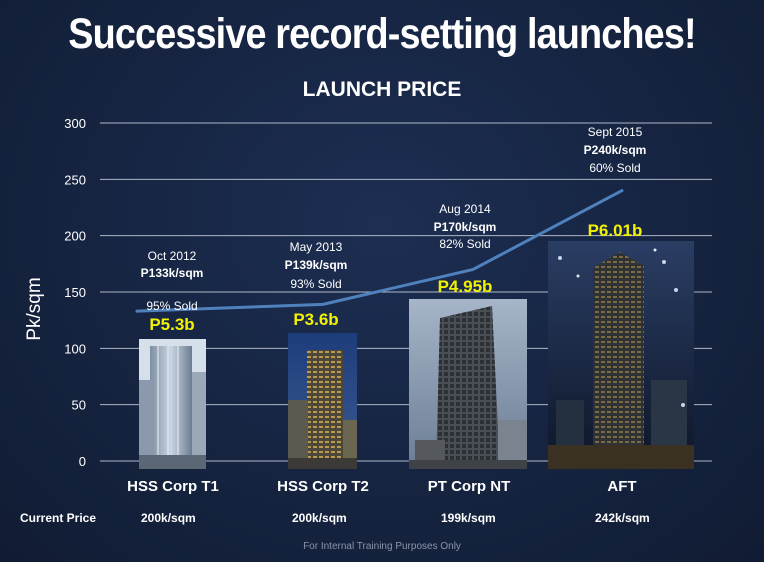 This screenshot has height=562, width=764. What do you see at coordinates (465, 286) in the screenshot?
I see `point-total-label-2: P4.95b` at bounding box center [465, 286].